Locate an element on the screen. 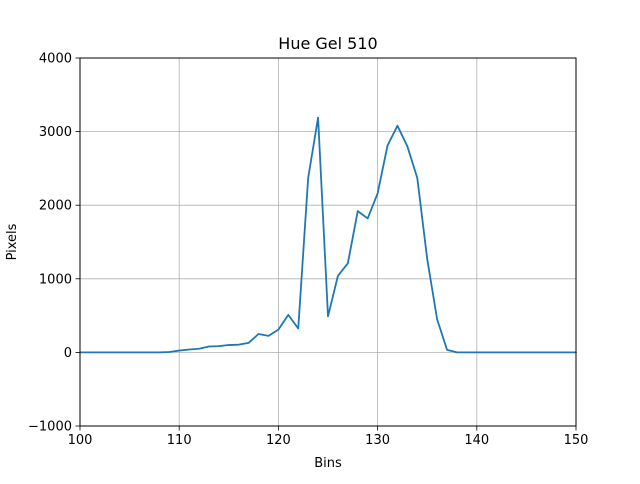 The width and height of the screenshot is (640, 484). y-tick-label: 4000 is located at coordinates (55, 59).